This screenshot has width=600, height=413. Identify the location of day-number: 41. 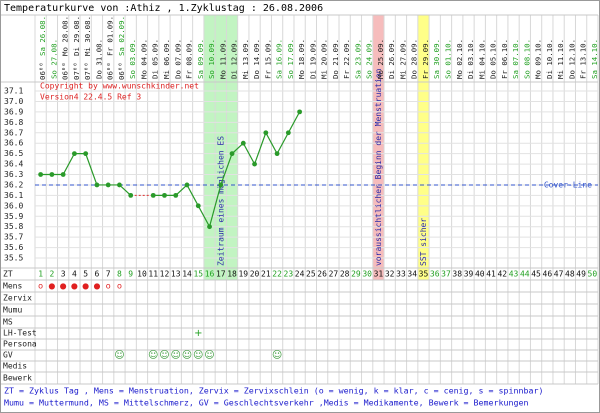
(491, 274).